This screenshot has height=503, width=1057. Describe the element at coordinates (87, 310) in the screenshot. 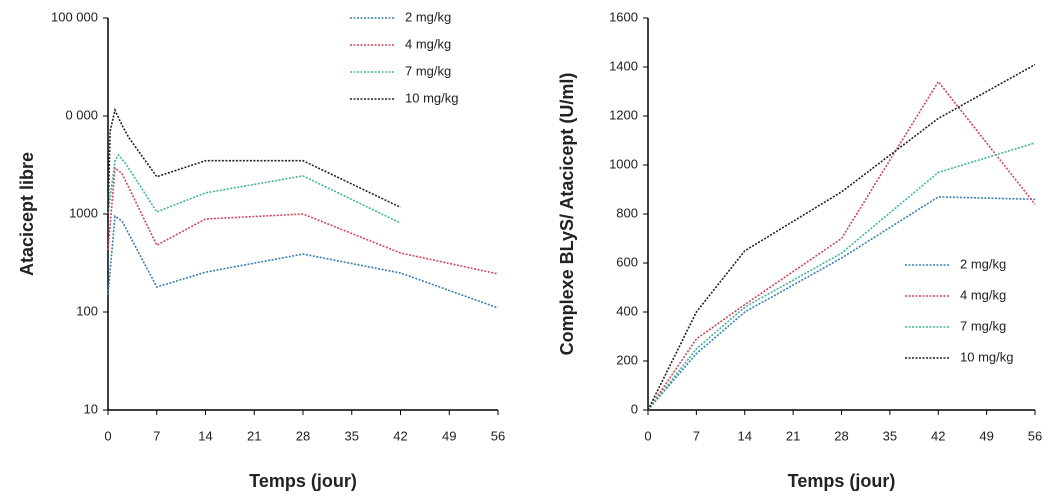

I see `y-tick-label: 100` at that location.